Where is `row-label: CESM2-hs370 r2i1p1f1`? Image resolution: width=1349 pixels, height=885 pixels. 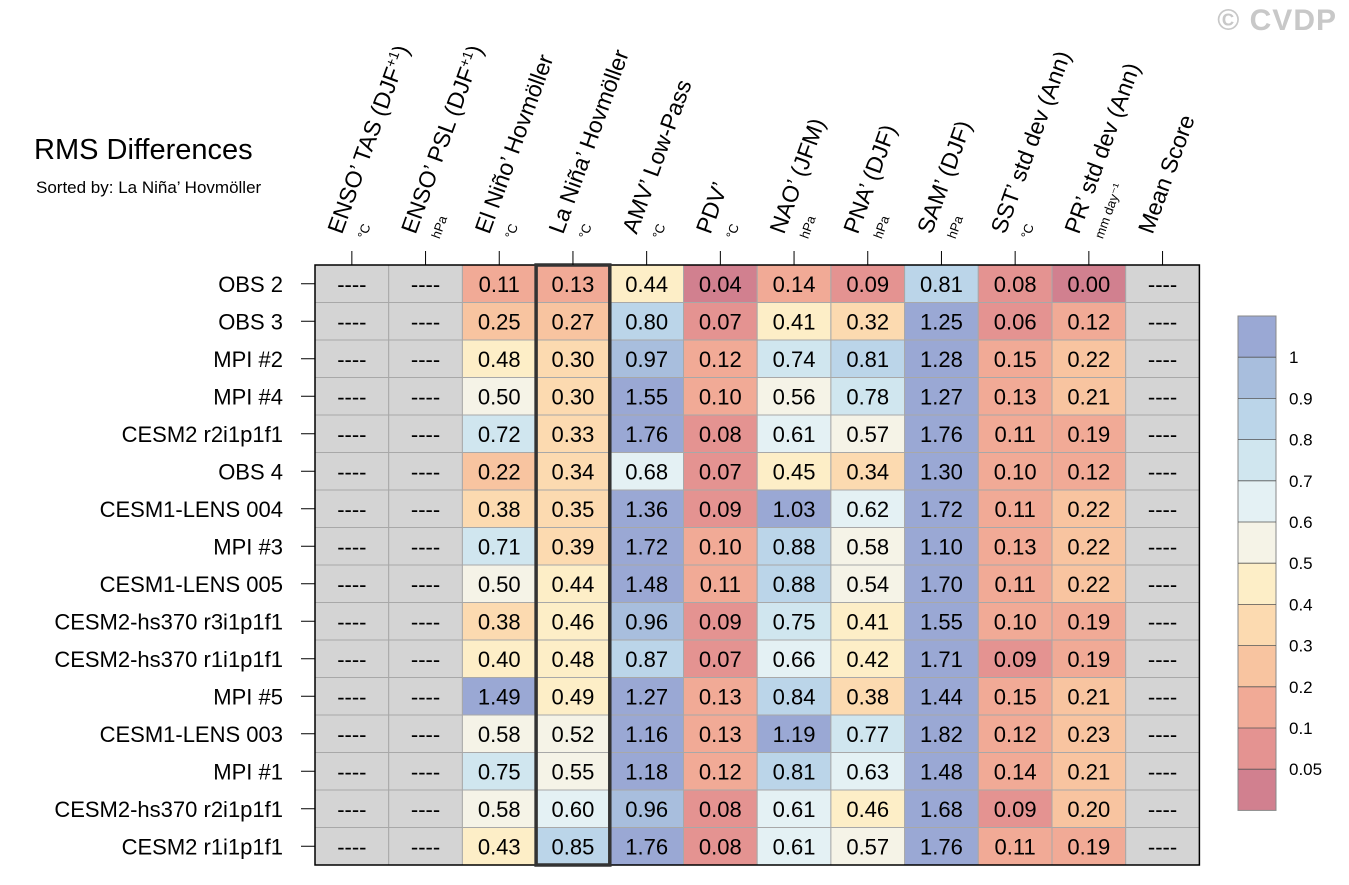 row-label: CESM2-hs370 r2i1p1f1 is located at coordinates (168, 809).